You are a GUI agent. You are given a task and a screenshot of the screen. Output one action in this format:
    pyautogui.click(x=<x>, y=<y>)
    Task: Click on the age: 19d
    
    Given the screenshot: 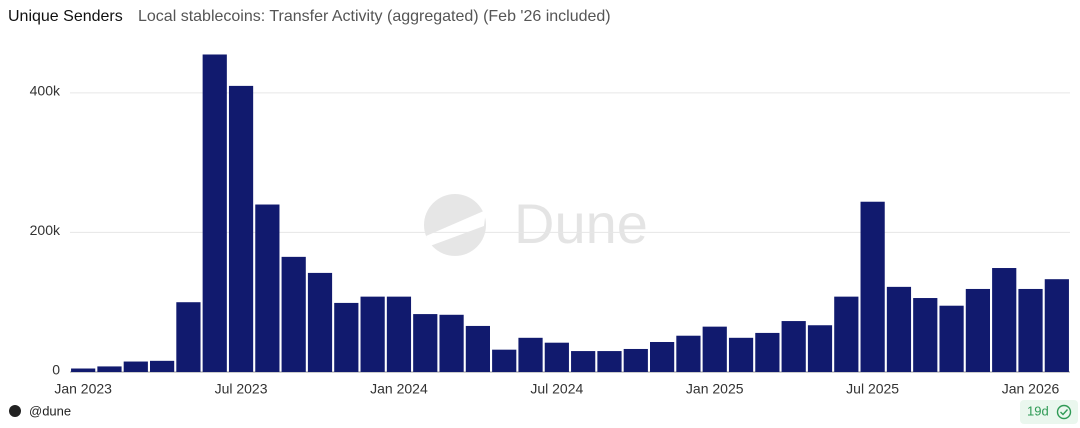 What is the action you would take?
    pyautogui.click(x=1038, y=410)
    